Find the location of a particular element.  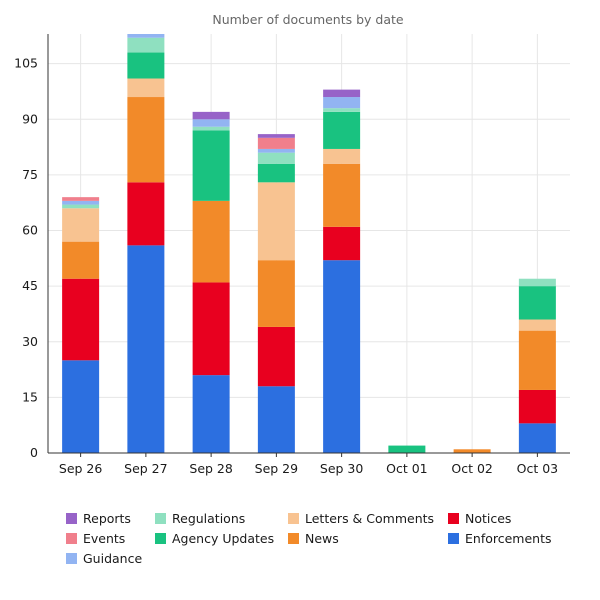

y-tick-label: 105 is located at coordinates (26, 63).